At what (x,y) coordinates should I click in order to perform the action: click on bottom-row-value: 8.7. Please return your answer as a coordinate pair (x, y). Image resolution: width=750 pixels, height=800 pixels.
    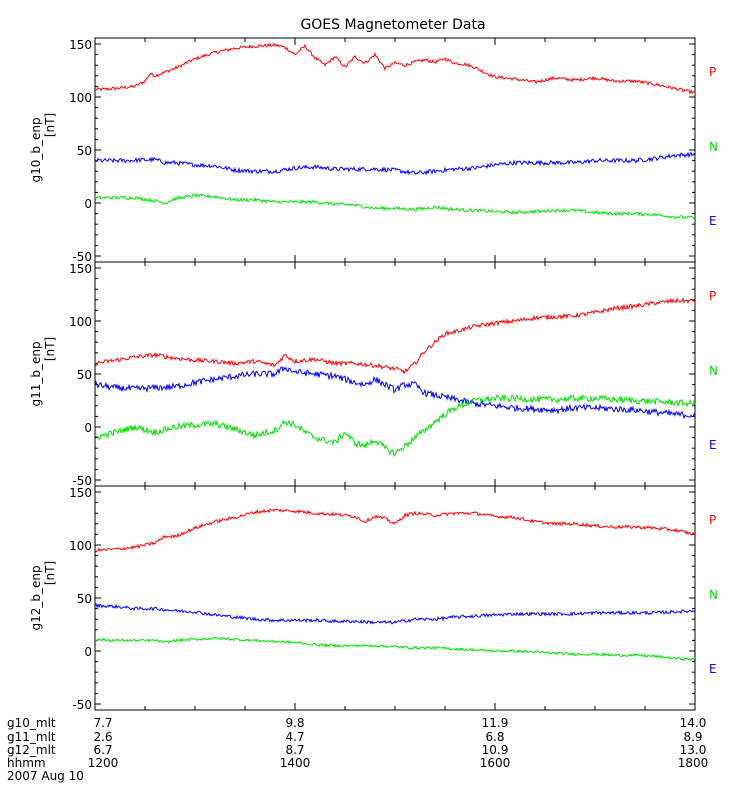
    Looking at the image, I should click on (294, 750).